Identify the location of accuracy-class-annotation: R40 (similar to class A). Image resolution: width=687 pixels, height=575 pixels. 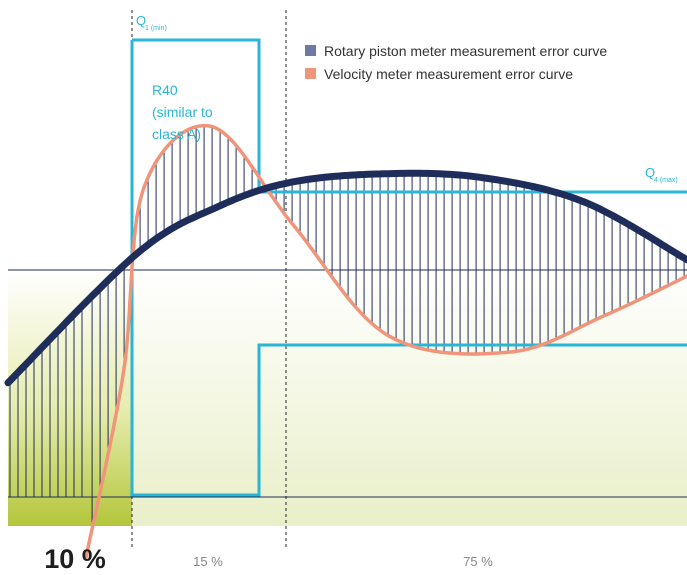
(182, 112).